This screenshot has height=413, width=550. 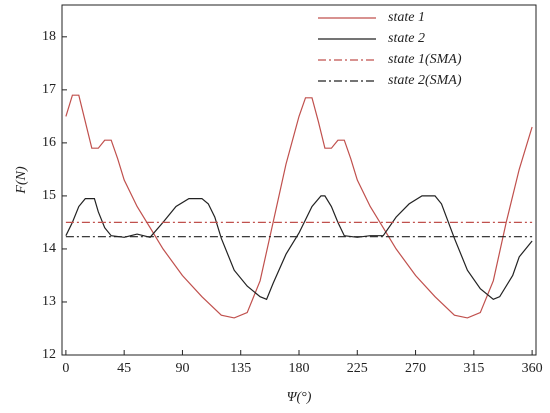 What do you see at coordinates (49, 354) in the screenshot?
I see `y-tick-label: 12` at bounding box center [49, 354].